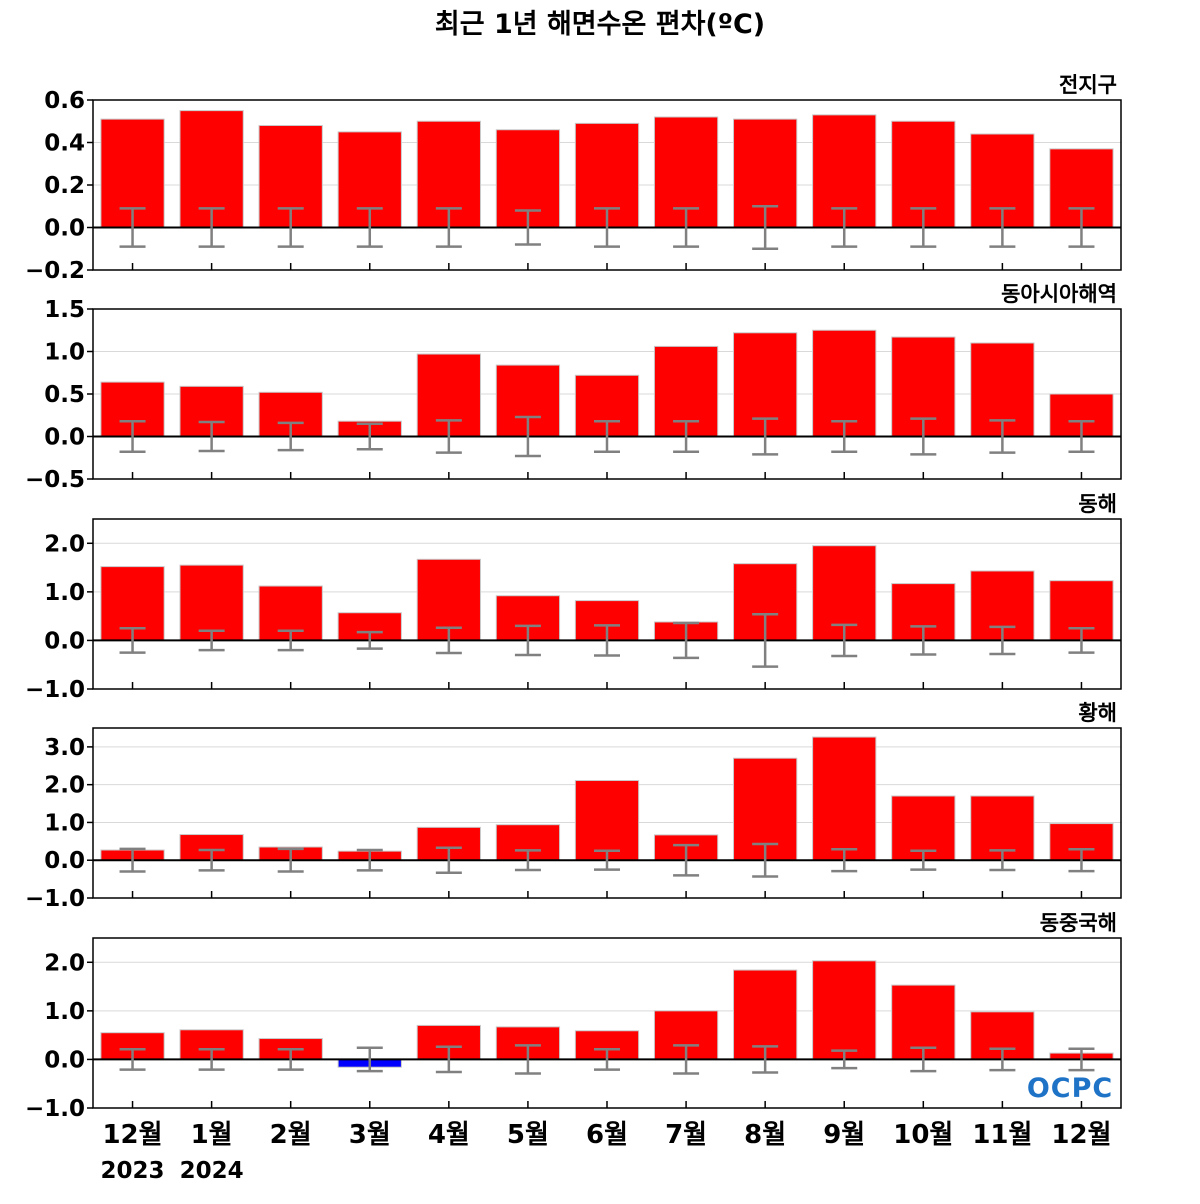 The image size is (1200, 1204). Describe the element at coordinates (923, 1135) in the screenshot. I see `x-tick-label: 10월` at that location.